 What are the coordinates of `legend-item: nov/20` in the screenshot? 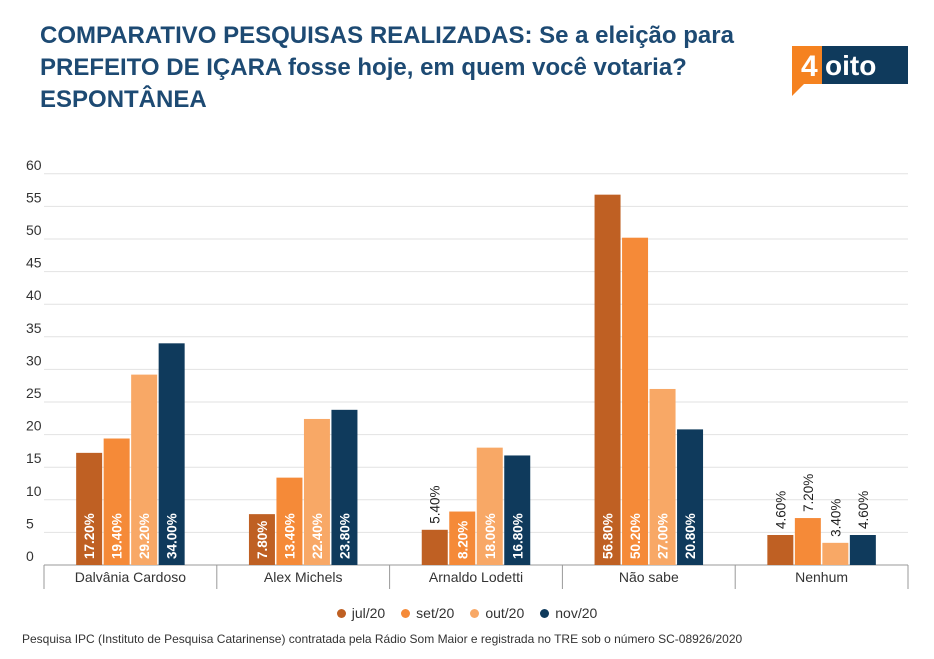 It's located at (568, 613).